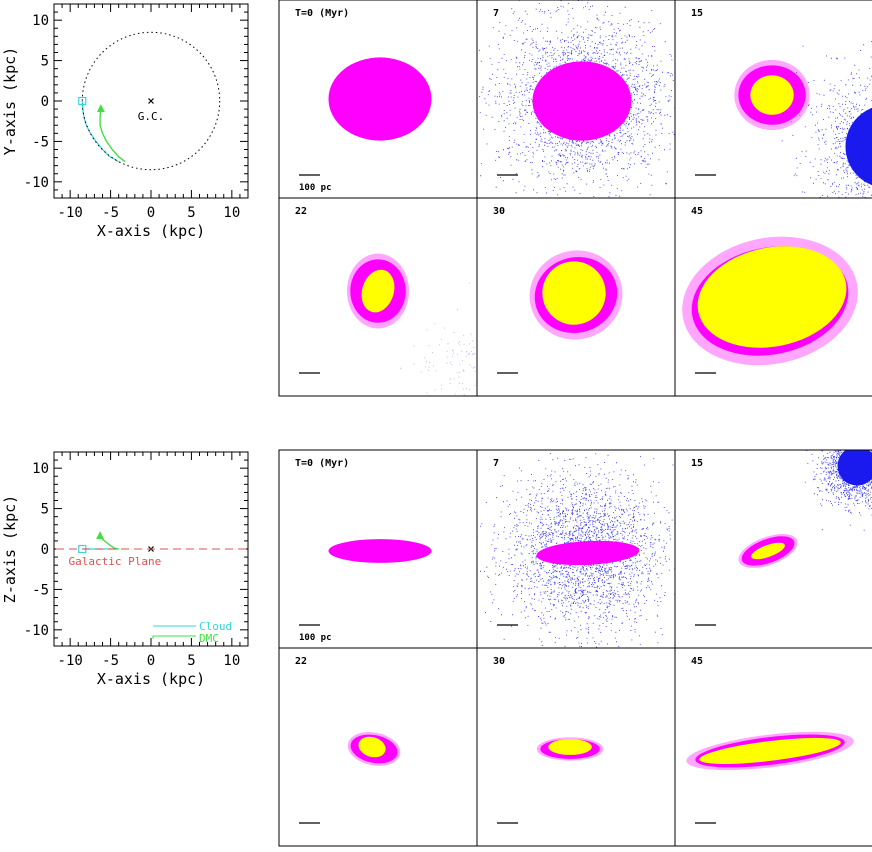 The image size is (872, 852). What do you see at coordinates (82, 101) in the screenshot?
I see `cloud-start-marker` at bounding box center [82, 101].